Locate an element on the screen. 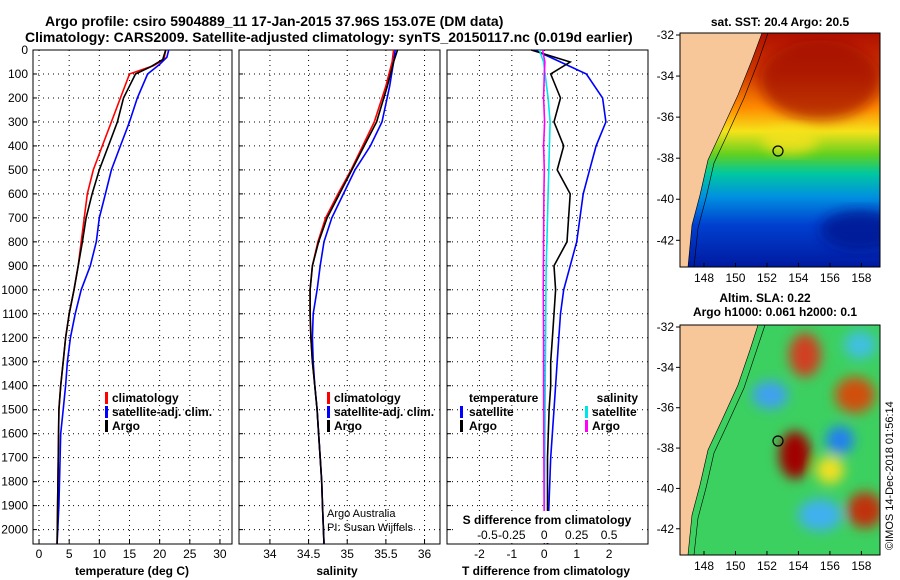 This screenshot has width=900, height=580. salinity-x-ticks: 34 34.5 35 35.5 36 is located at coordinates (347, 550).